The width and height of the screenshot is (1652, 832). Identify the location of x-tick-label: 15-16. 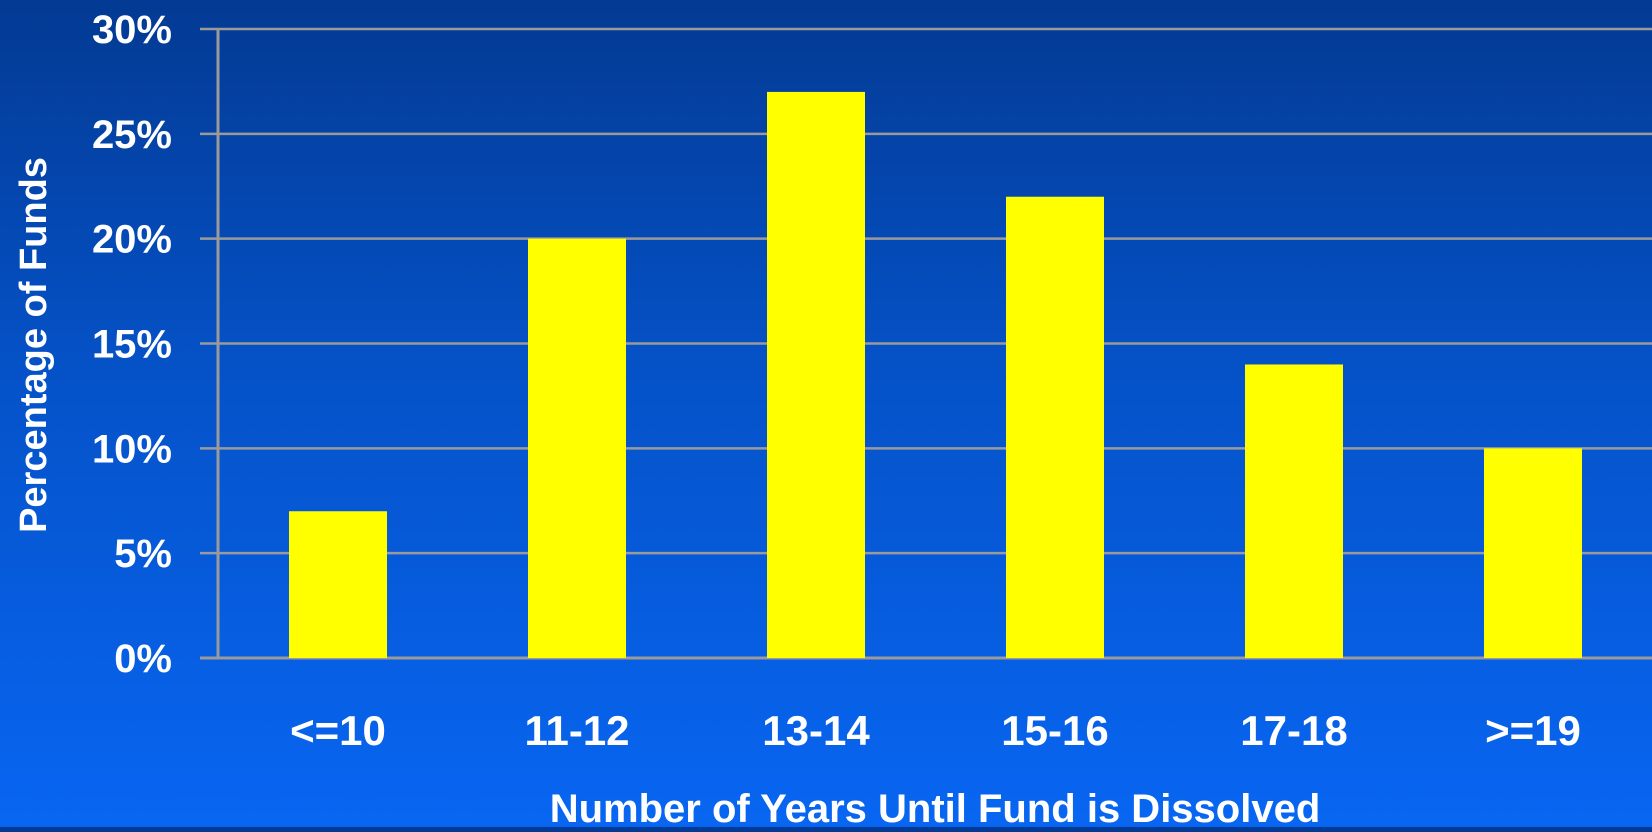
(1054, 730).